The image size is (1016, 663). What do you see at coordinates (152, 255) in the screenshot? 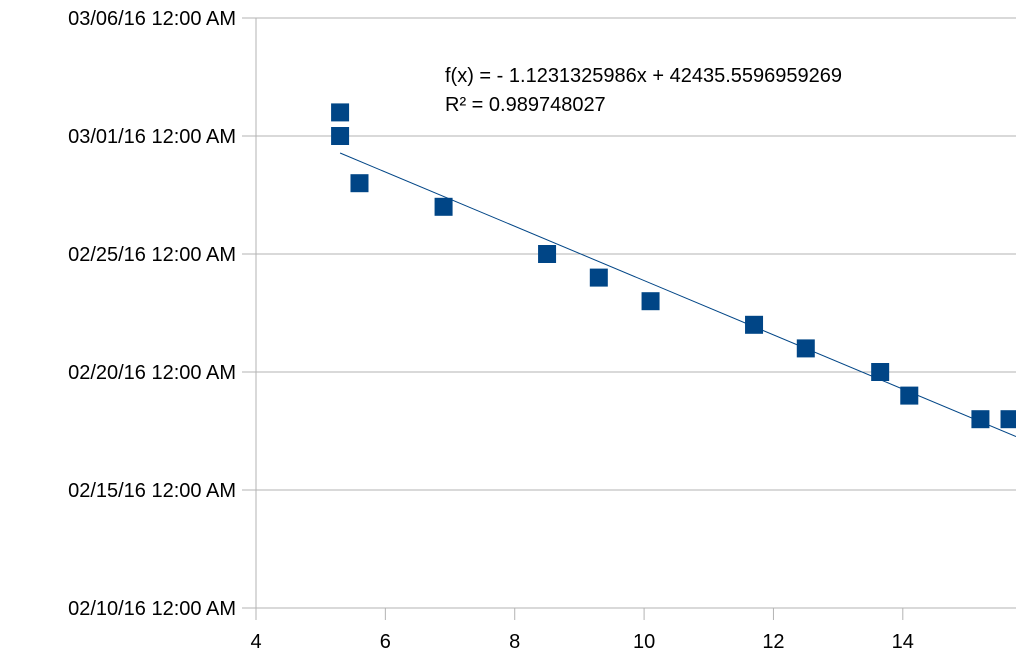
I see `y-tick-label: 02/25/16 12:00 AM` at bounding box center [152, 255].